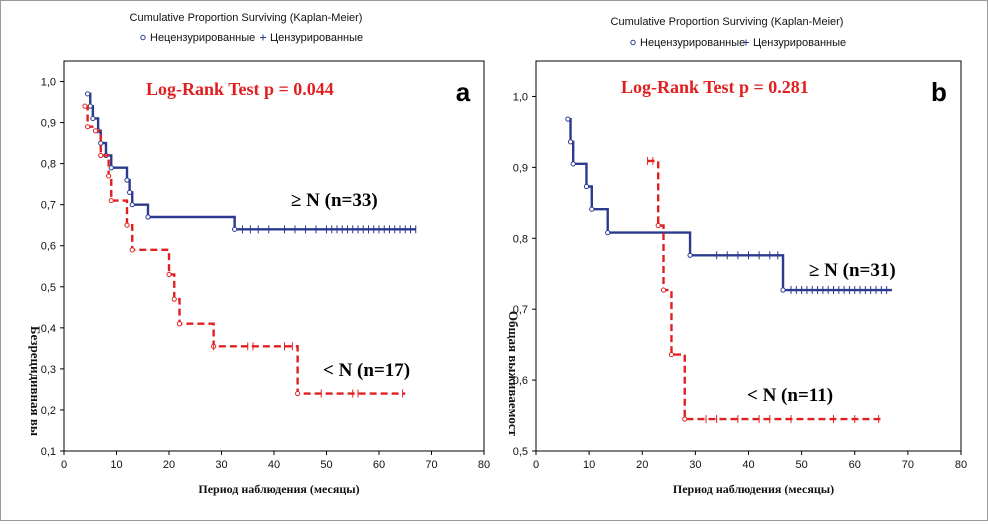 The width and height of the screenshot is (988, 525). What do you see at coordinates (240, 89) in the screenshot?
I see `log-rank-test-label: Log-Rank Test p = 0.044` at bounding box center [240, 89].